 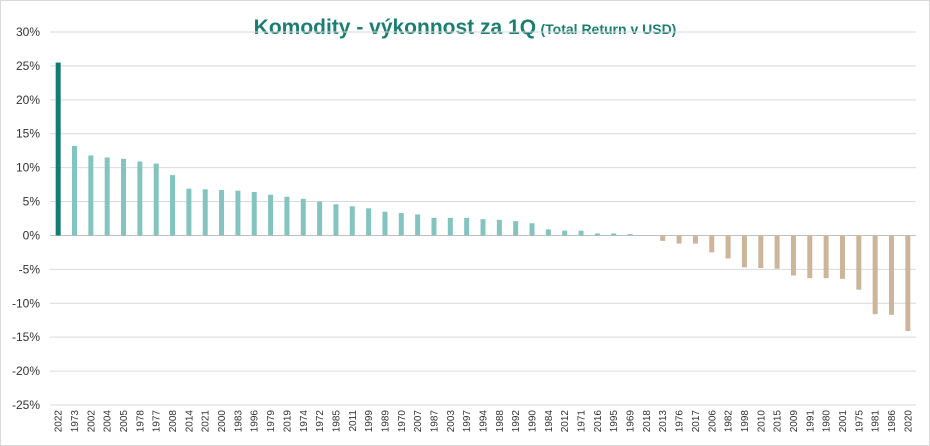 What do you see at coordinates (631, 421) in the screenshot?
I see `x-tick-label: 1969` at bounding box center [631, 421].